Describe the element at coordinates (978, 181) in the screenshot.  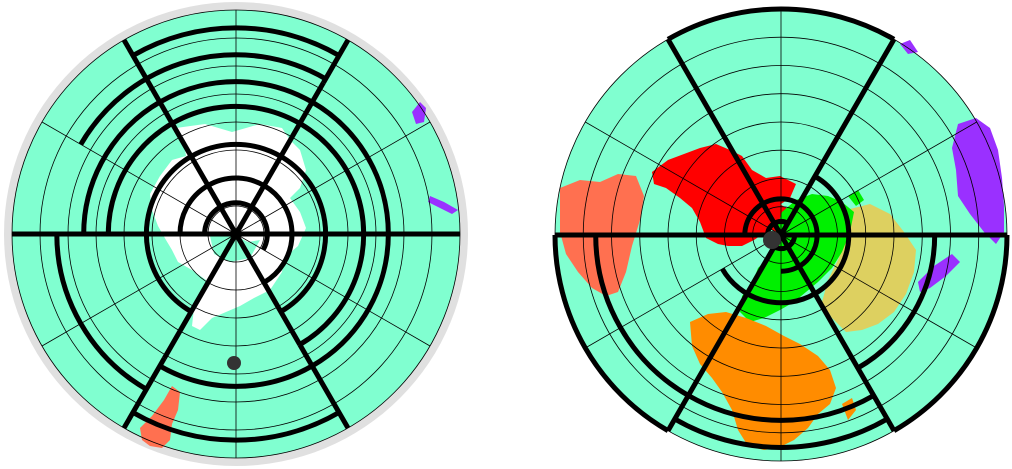
I see `oceania` at that location.